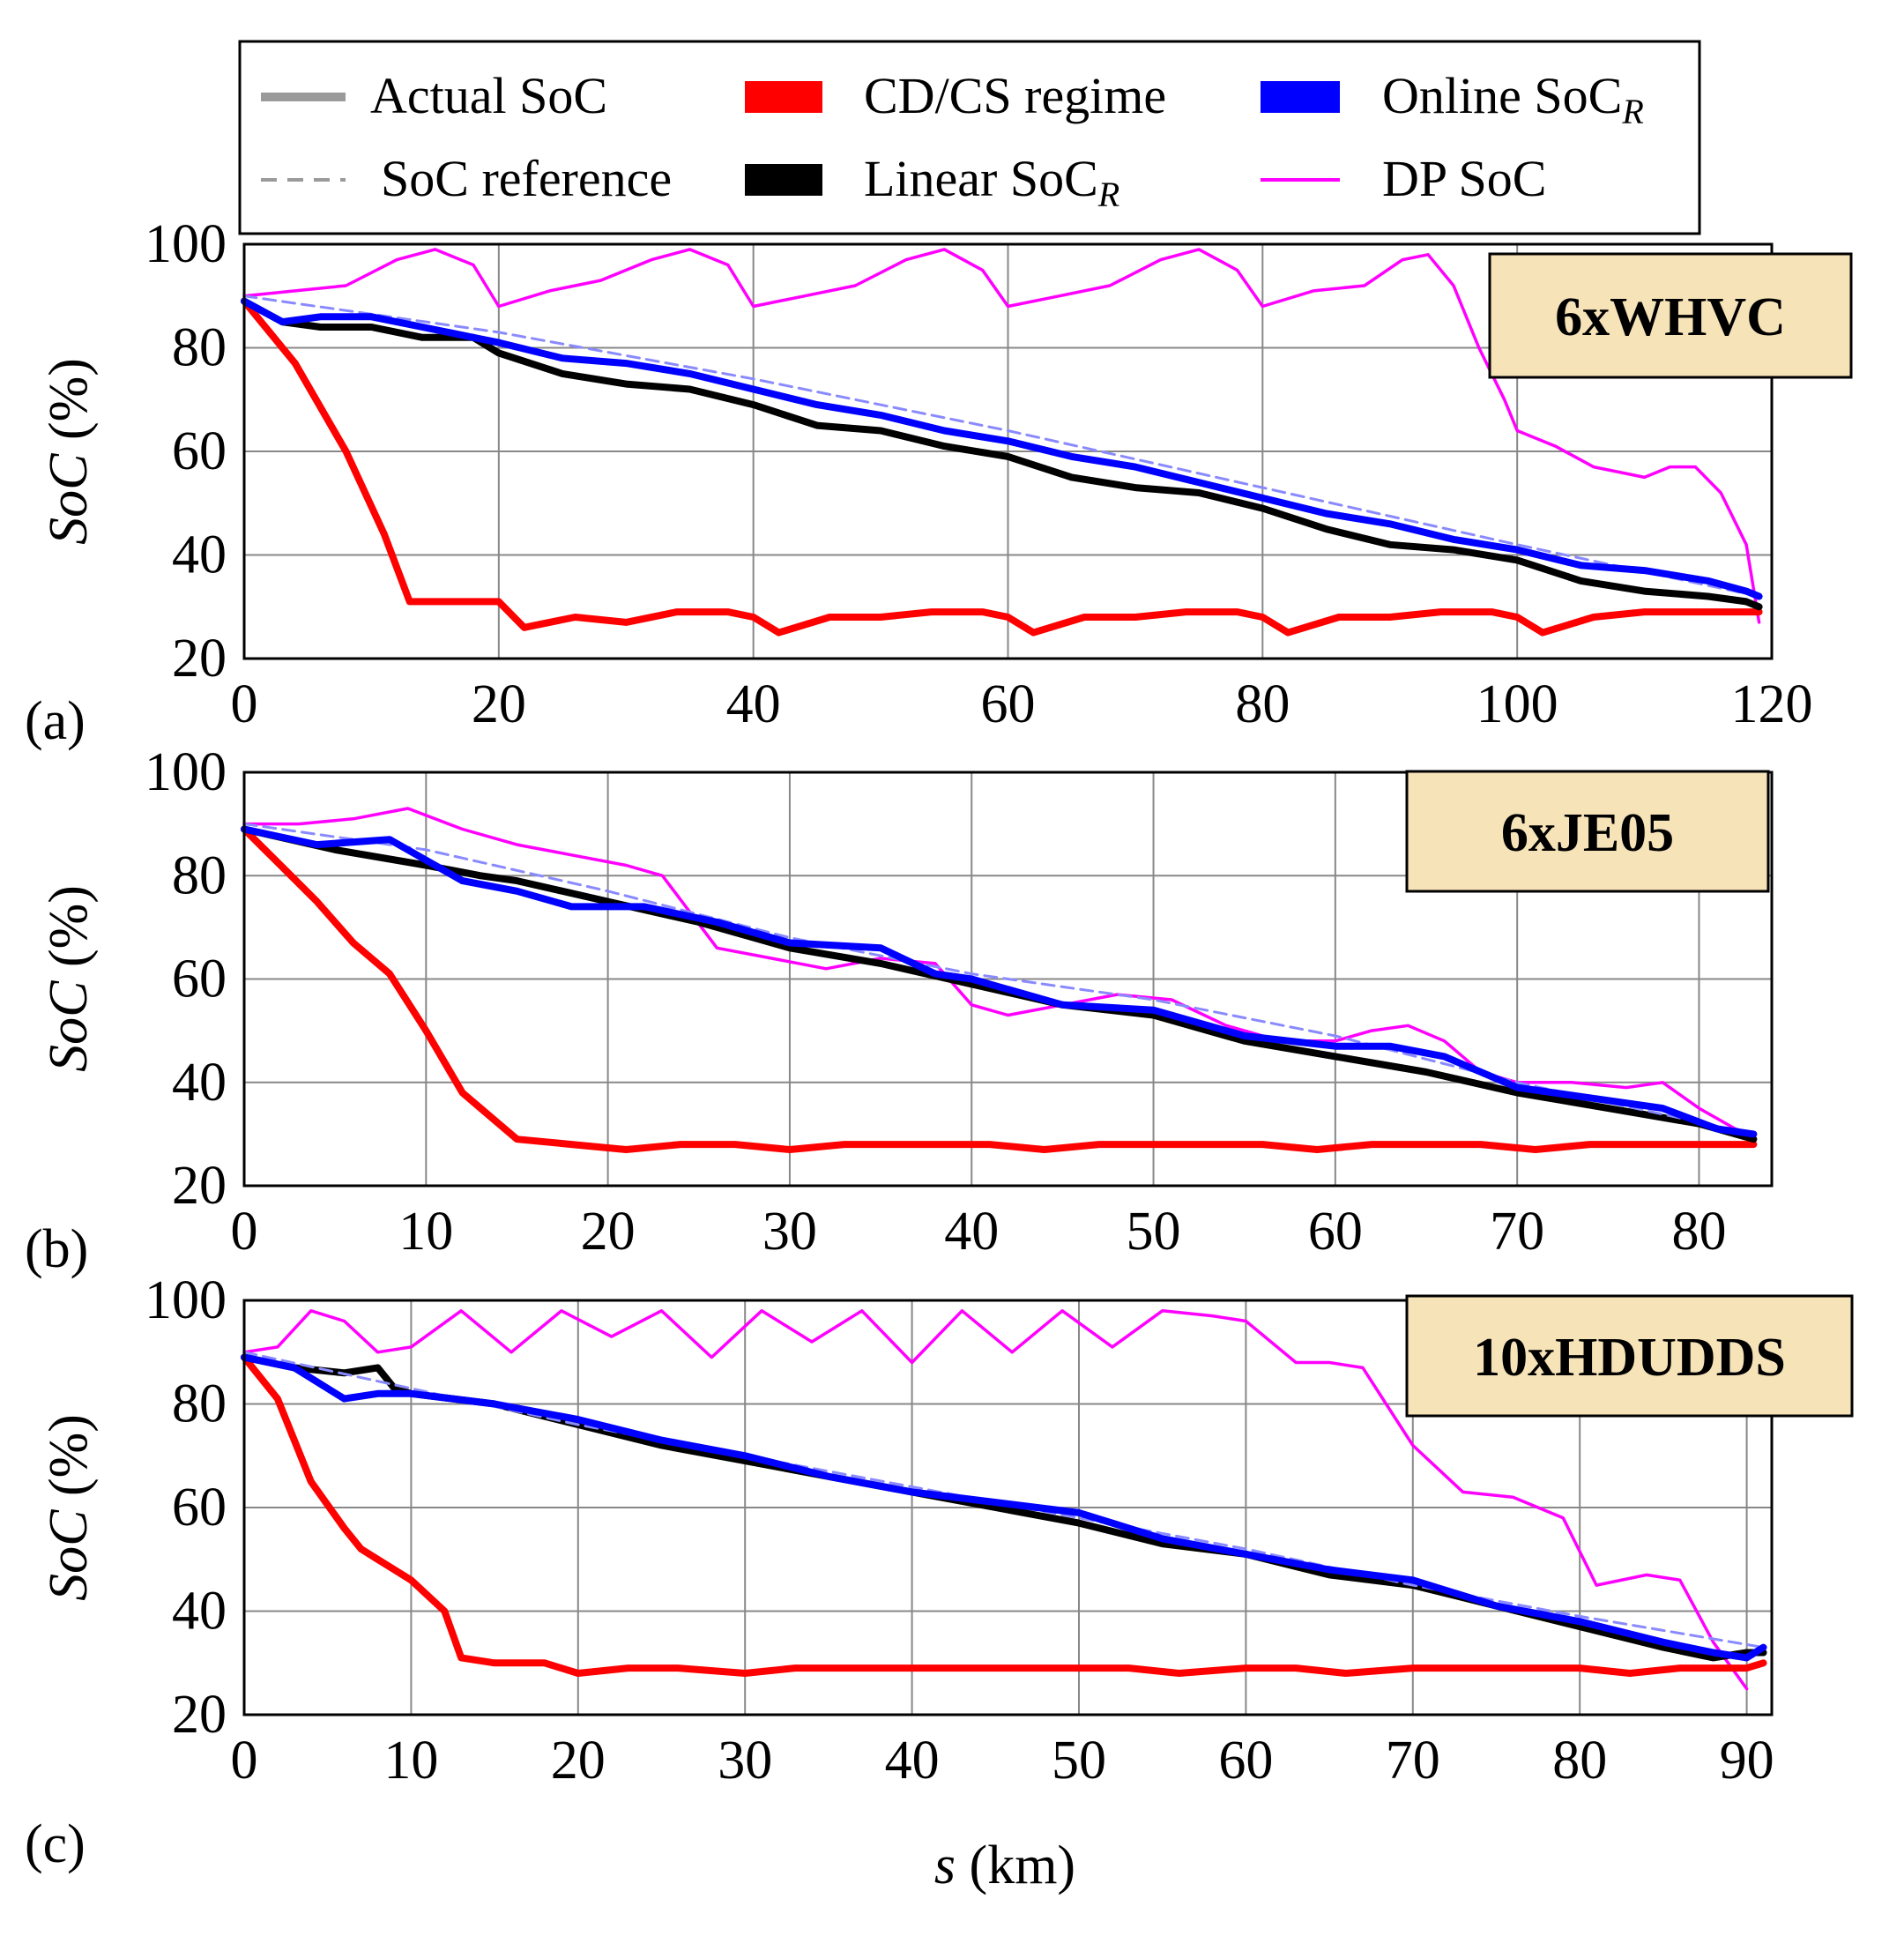  I want to click on x-tick-label: 120, so click(1772, 704).